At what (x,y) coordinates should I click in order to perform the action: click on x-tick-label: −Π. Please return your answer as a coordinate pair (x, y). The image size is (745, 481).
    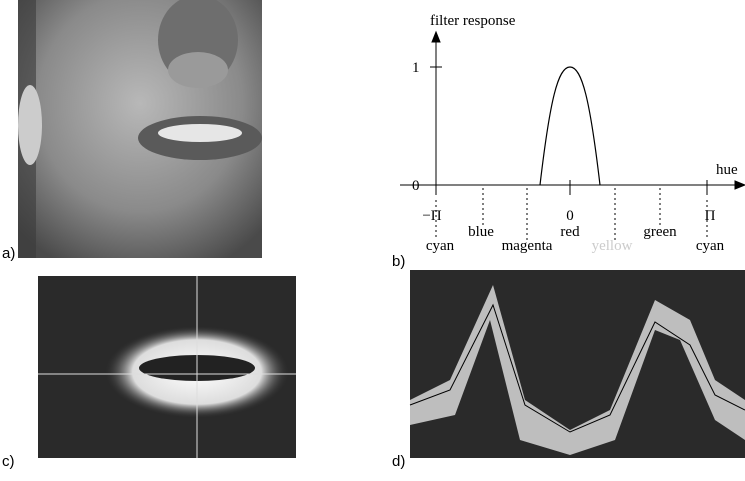
    Looking at the image, I should click on (431, 216).